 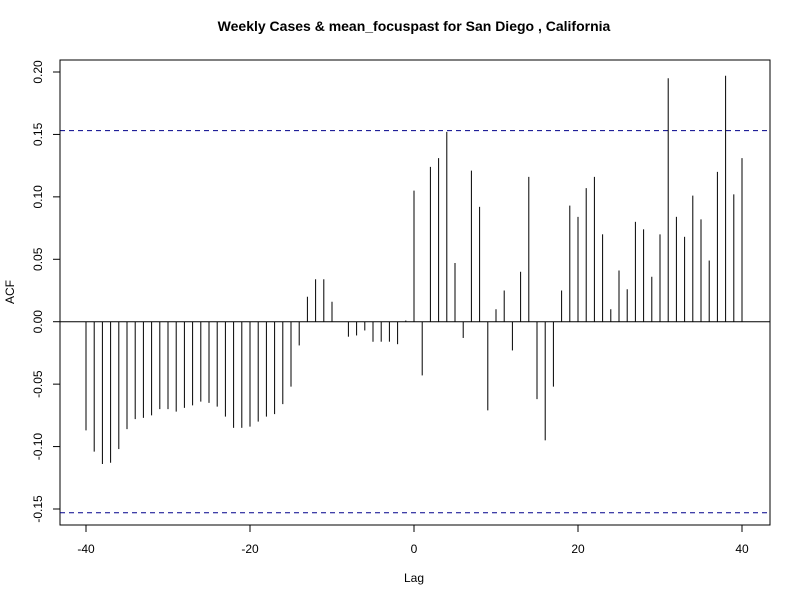 What do you see at coordinates (38, 72) in the screenshot?
I see `y-tick-label: 0.20` at bounding box center [38, 72].